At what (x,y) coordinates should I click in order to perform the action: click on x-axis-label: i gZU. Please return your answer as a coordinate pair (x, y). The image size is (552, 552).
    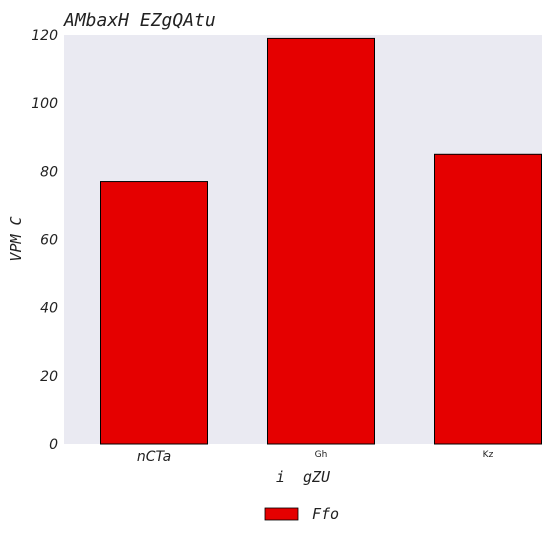
    Looking at the image, I should click on (303, 477).